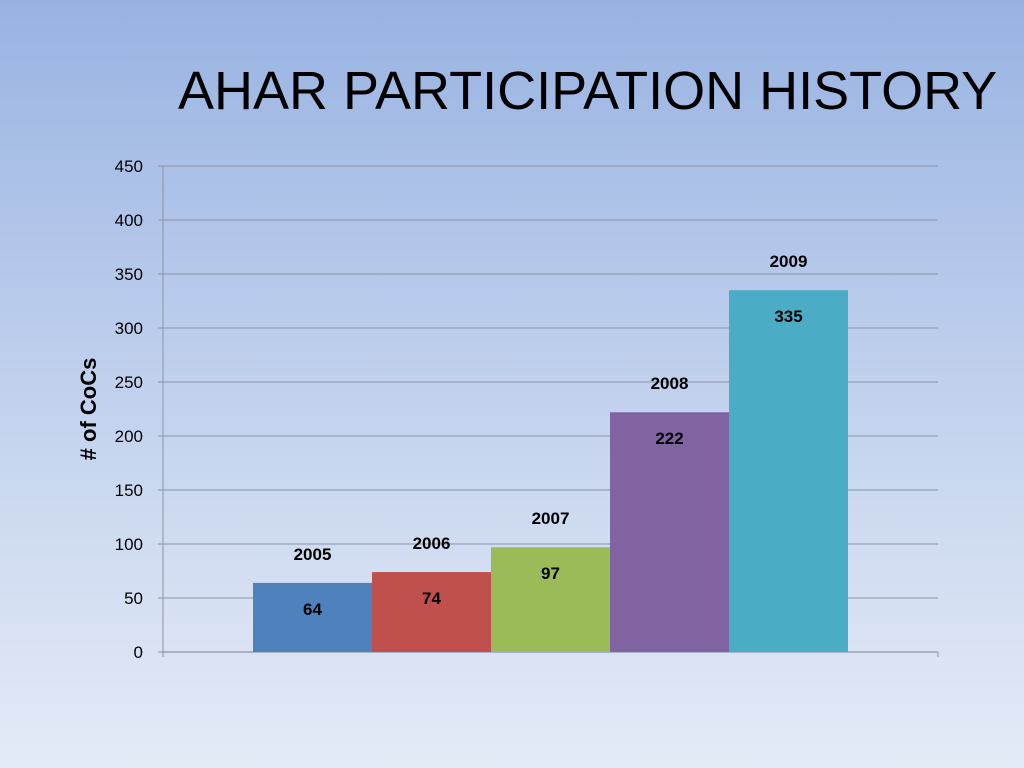 The height and width of the screenshot is (768, 1024). What do you see at coordinates (129, 166) in the screenshot?
I see `y-tick-label: 450` at bounding box center [129, 166].